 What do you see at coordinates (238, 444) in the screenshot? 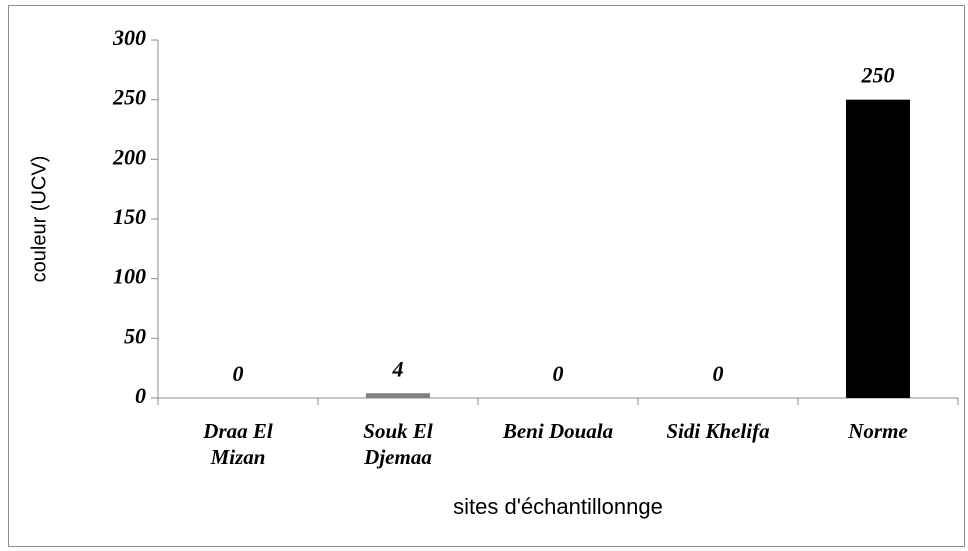
I see `x-tick-label: Draa El Mizan` at bounding box center [238, 444].